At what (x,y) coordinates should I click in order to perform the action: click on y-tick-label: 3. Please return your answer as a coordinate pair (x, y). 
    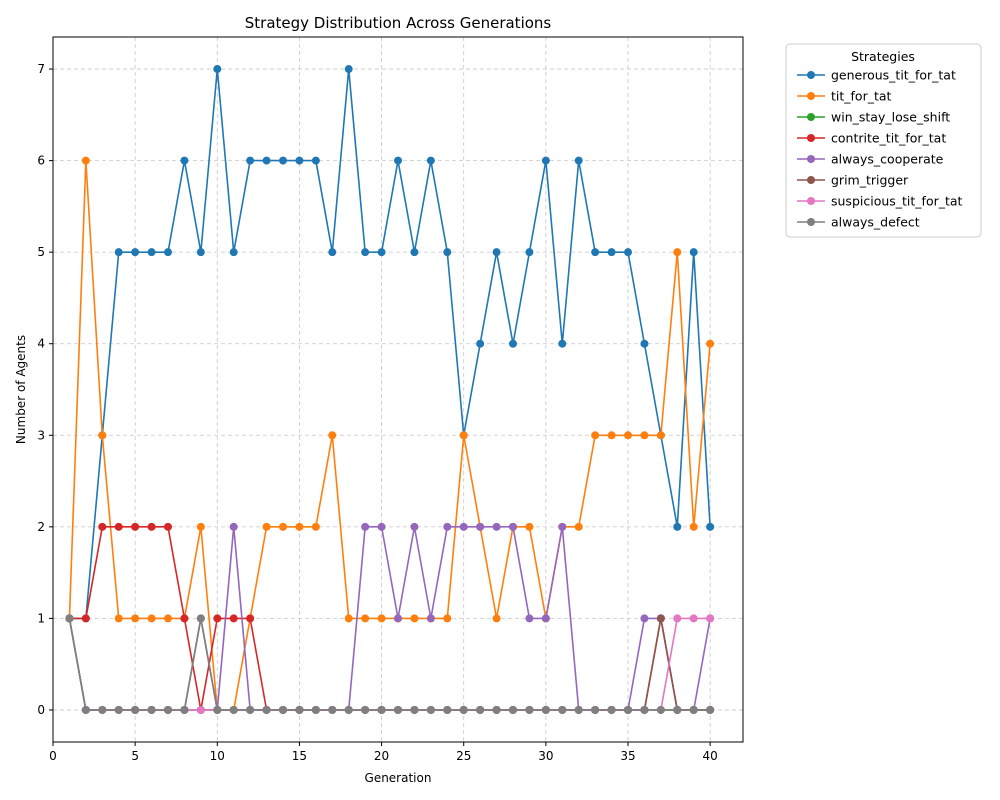
    Looking at the image, I should click on (41, 435).